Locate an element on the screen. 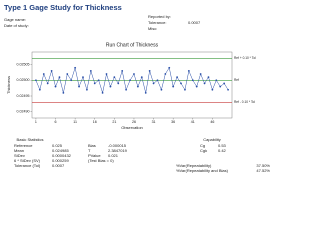  stat-label: PValue is located at coordinates (94, 155).